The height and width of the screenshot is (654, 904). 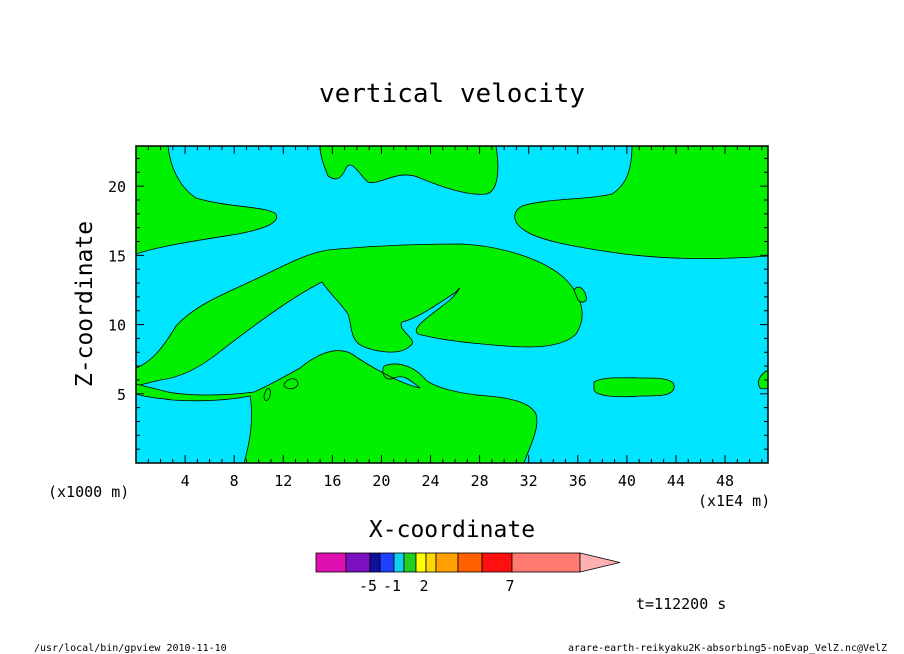 What do you see at coordinates (509, 586) in the screenshot?
I see `colorbar-label: 7` at bounding box center [509, 586].